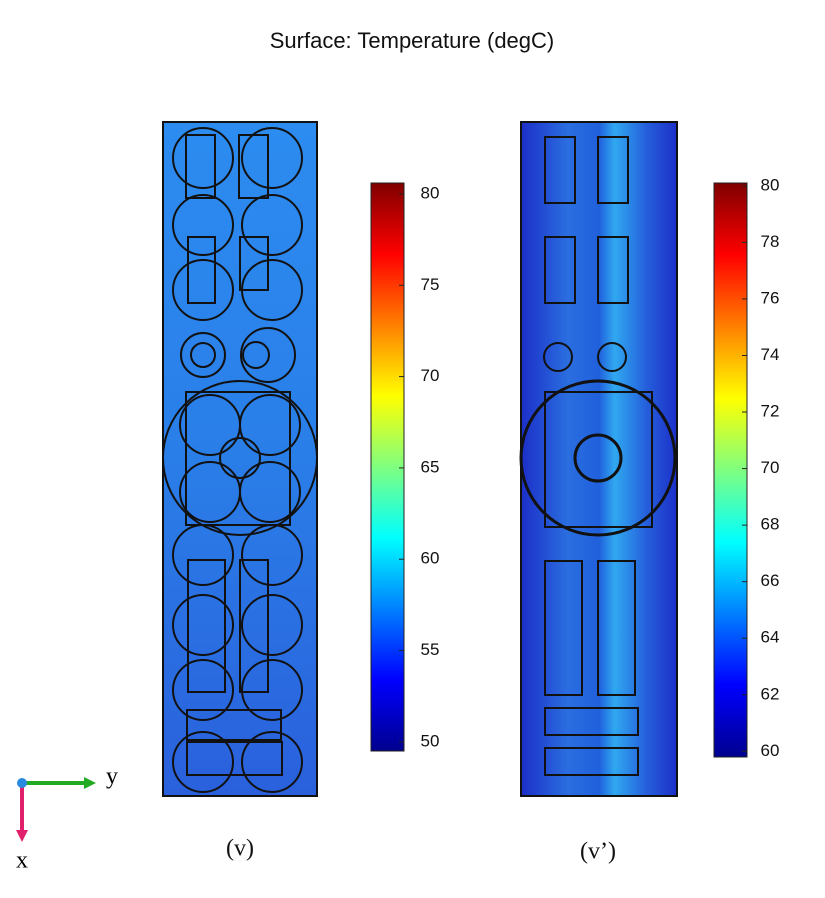  What do you see at coordinates (430, 466) in the screenshot?
I see `colorbar-tick-label: 65` at bounding box center [430, 466].